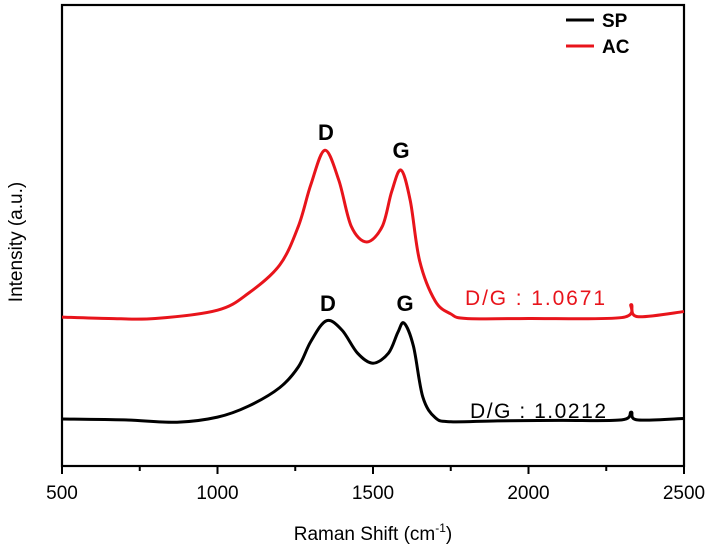 Image resolution: width=711 pixels, height=556 pixels. I want to click on y-axis-label: Intensity (a.u.), so click(16, 242).